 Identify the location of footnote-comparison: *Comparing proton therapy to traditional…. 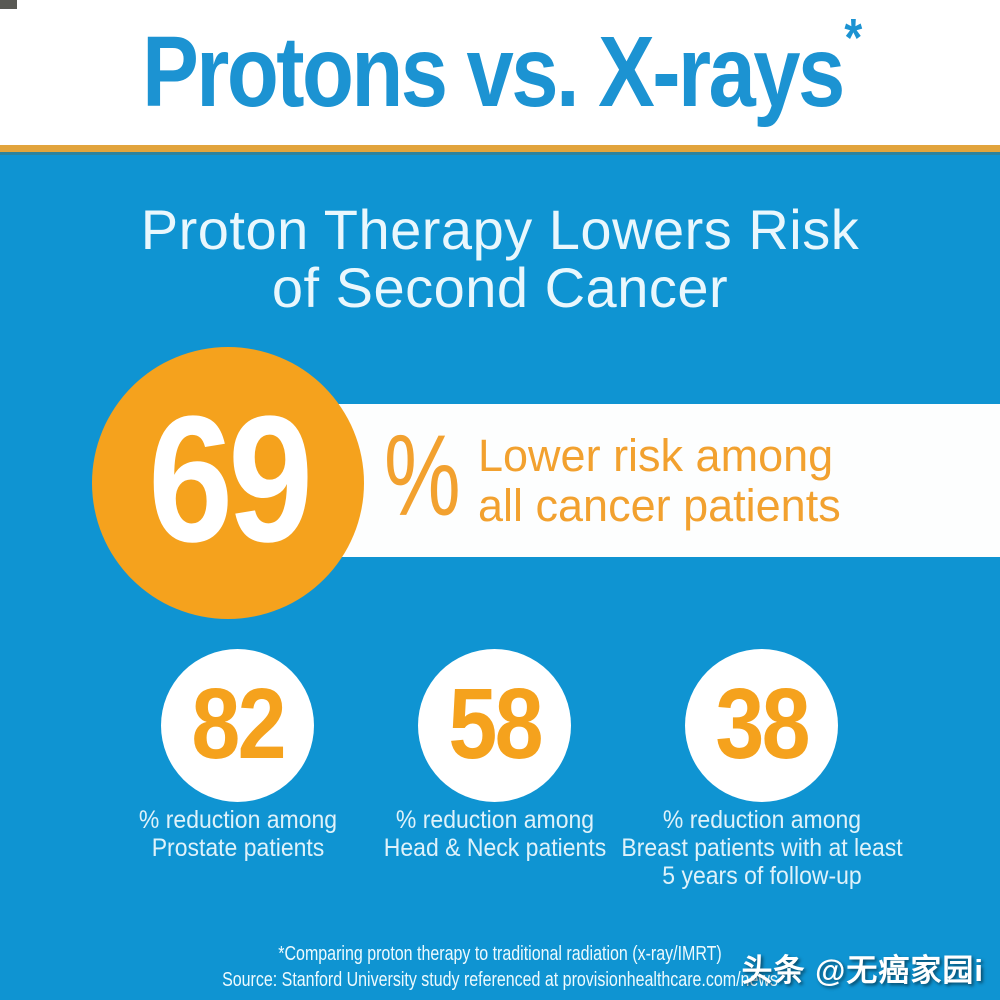
(500, 954).